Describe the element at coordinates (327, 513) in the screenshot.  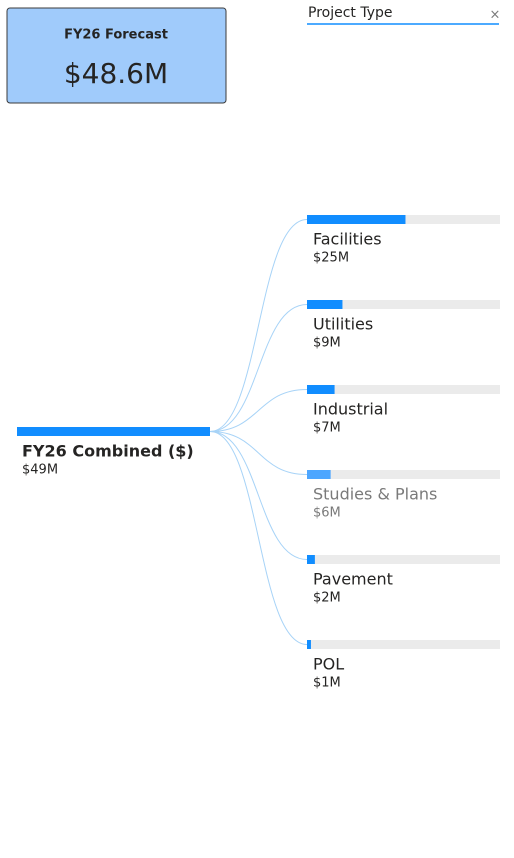
I see `node-value: $6M` at that location.